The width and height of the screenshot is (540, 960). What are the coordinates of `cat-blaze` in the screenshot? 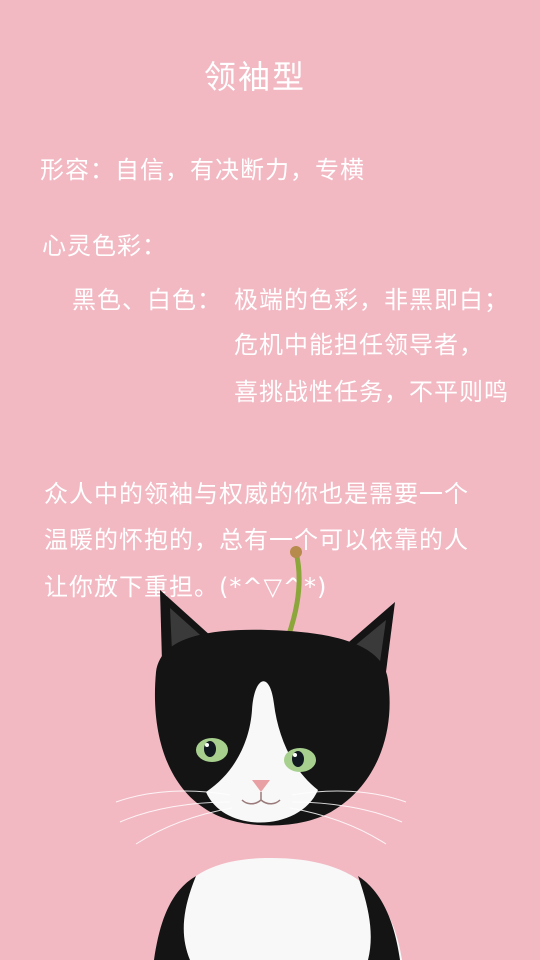 It's located at (262, 752).